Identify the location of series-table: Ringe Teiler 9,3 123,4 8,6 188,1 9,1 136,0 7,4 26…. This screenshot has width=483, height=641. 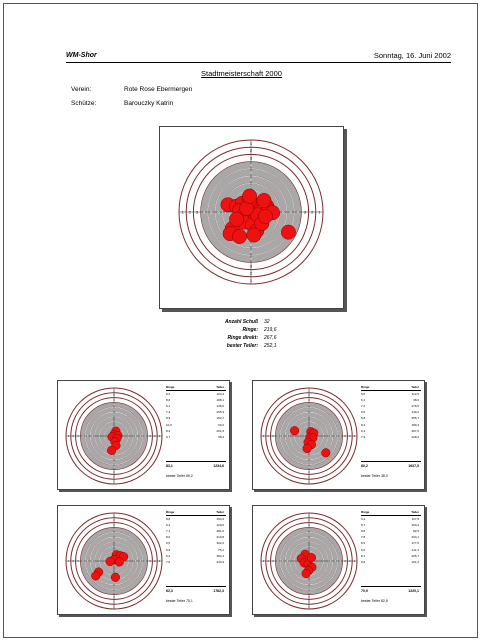
(196, 412).